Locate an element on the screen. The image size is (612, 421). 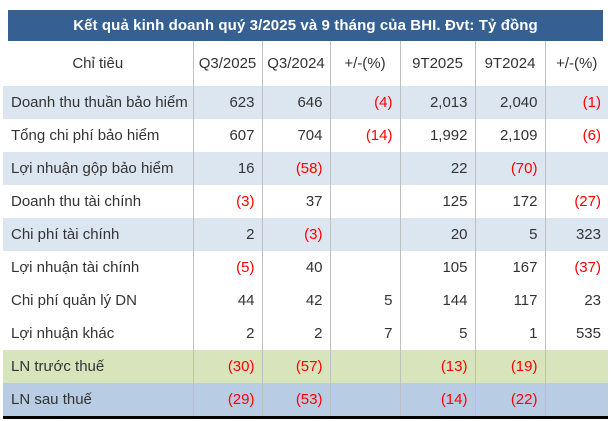
table-row: Chi phí tài chính 2 (3) 20 5 323 is located at coordinates (305, 234).